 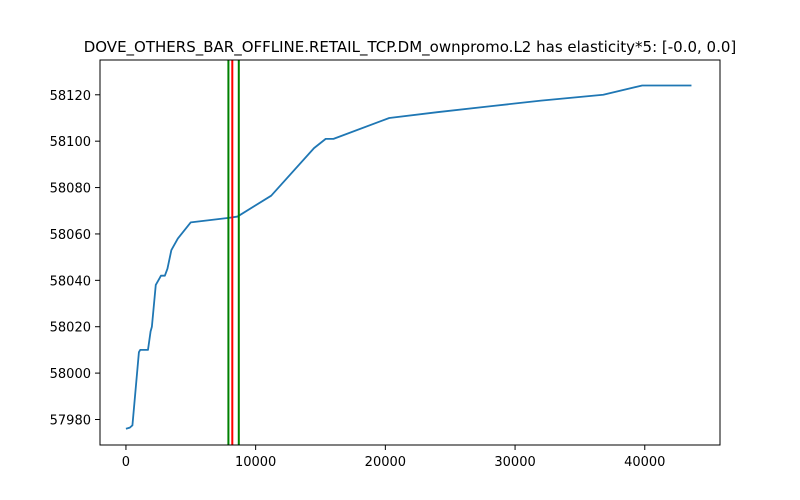 What do you see at coordinates (70, 142) in the screenshot?
I see `y-tick-label: 58100` at bounding box center [70, 142].